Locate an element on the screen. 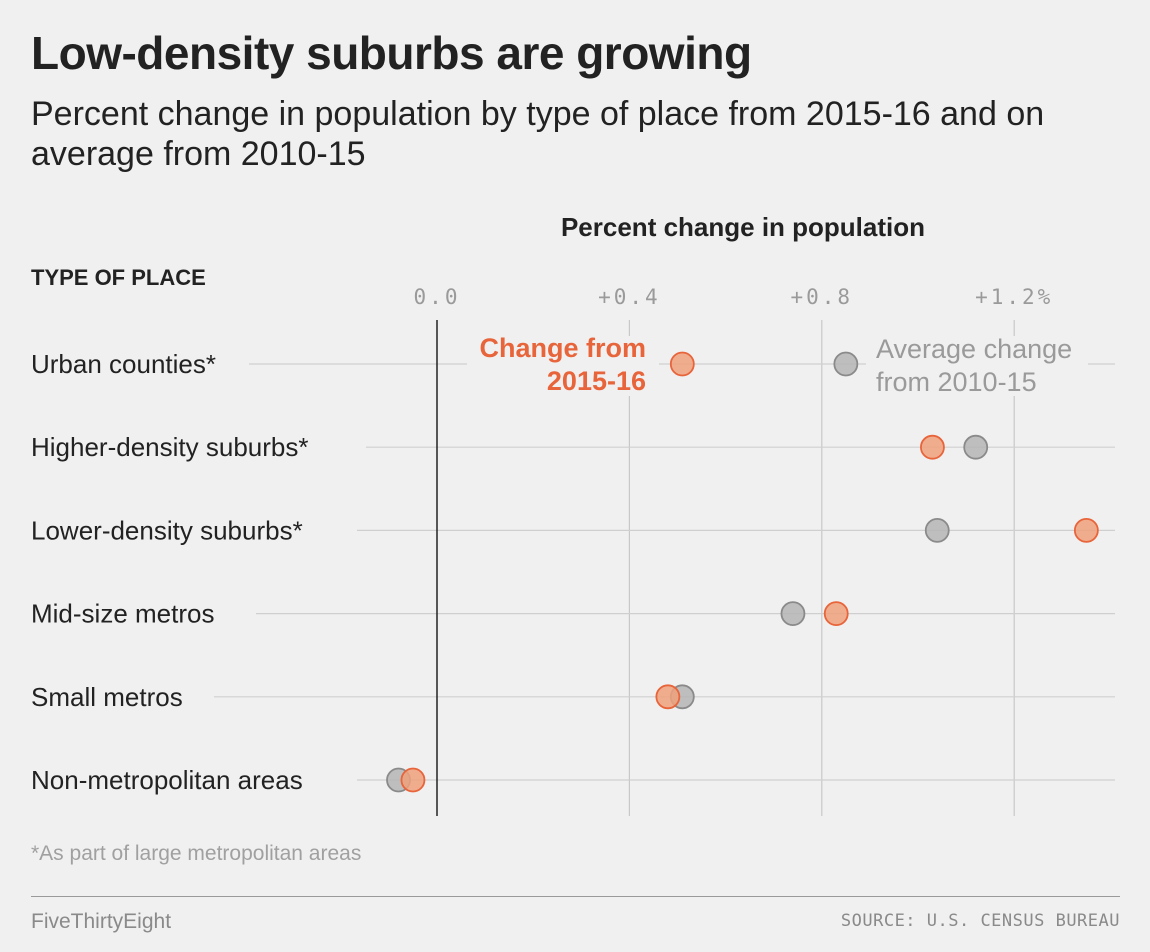 The height and width of the screenshot is (952, 1150). chart-title: Low-density suburbs are growing is located at coordinates (391, 53).